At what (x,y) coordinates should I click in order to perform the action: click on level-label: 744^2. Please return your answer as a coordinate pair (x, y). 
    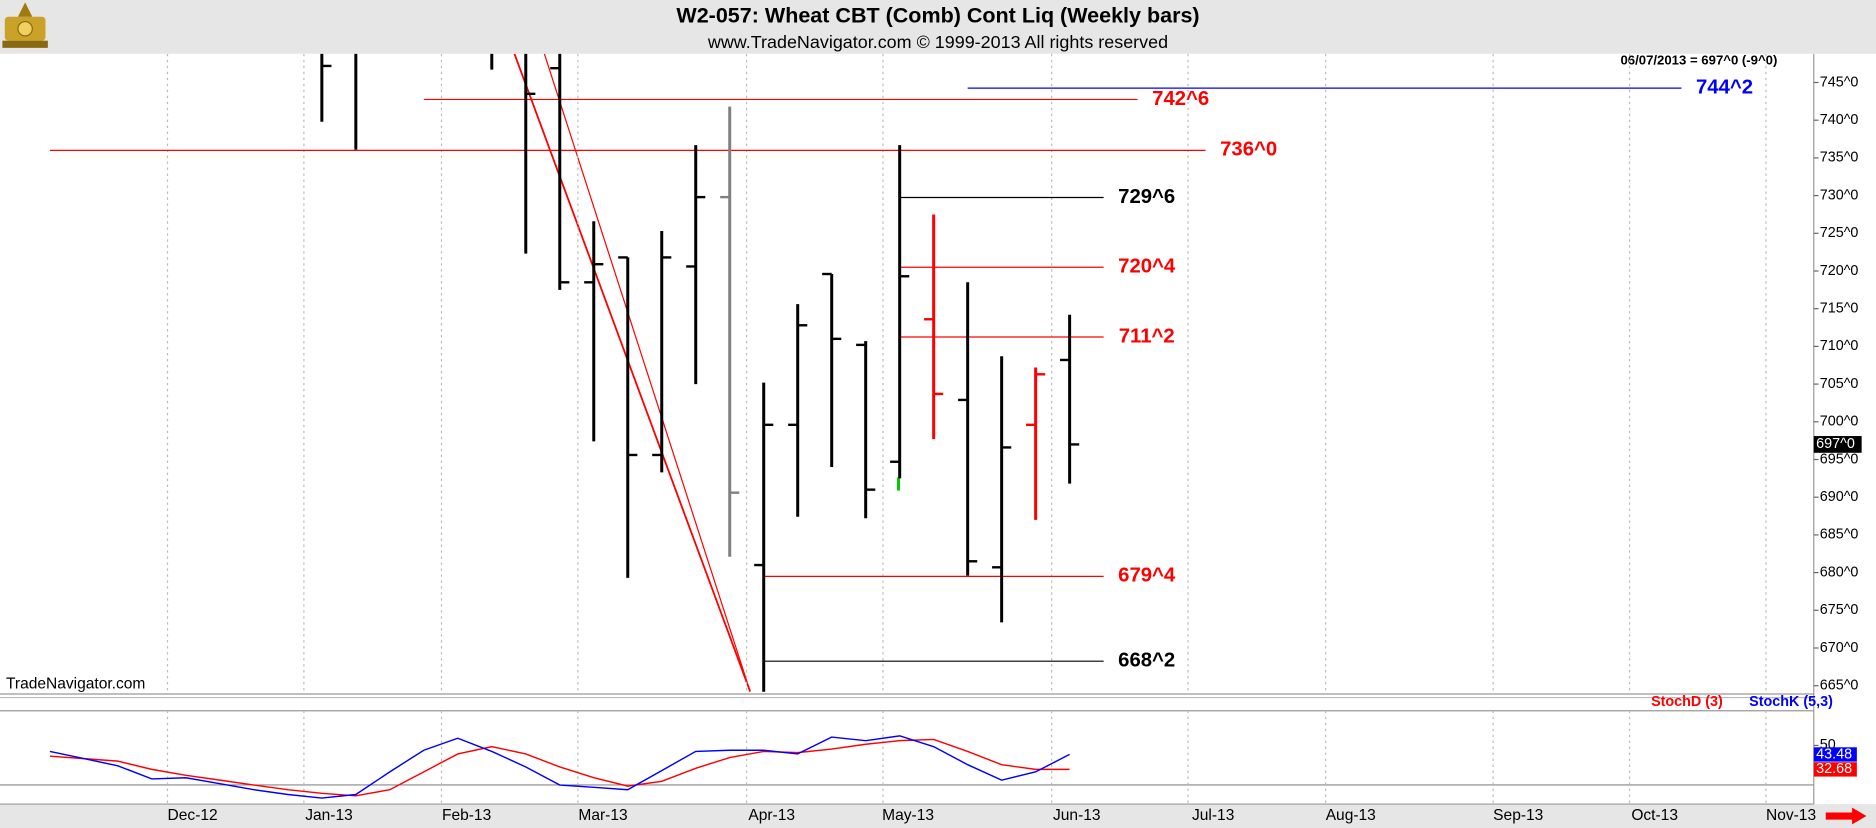
    Looking at the image, I should click on (1724, 88).